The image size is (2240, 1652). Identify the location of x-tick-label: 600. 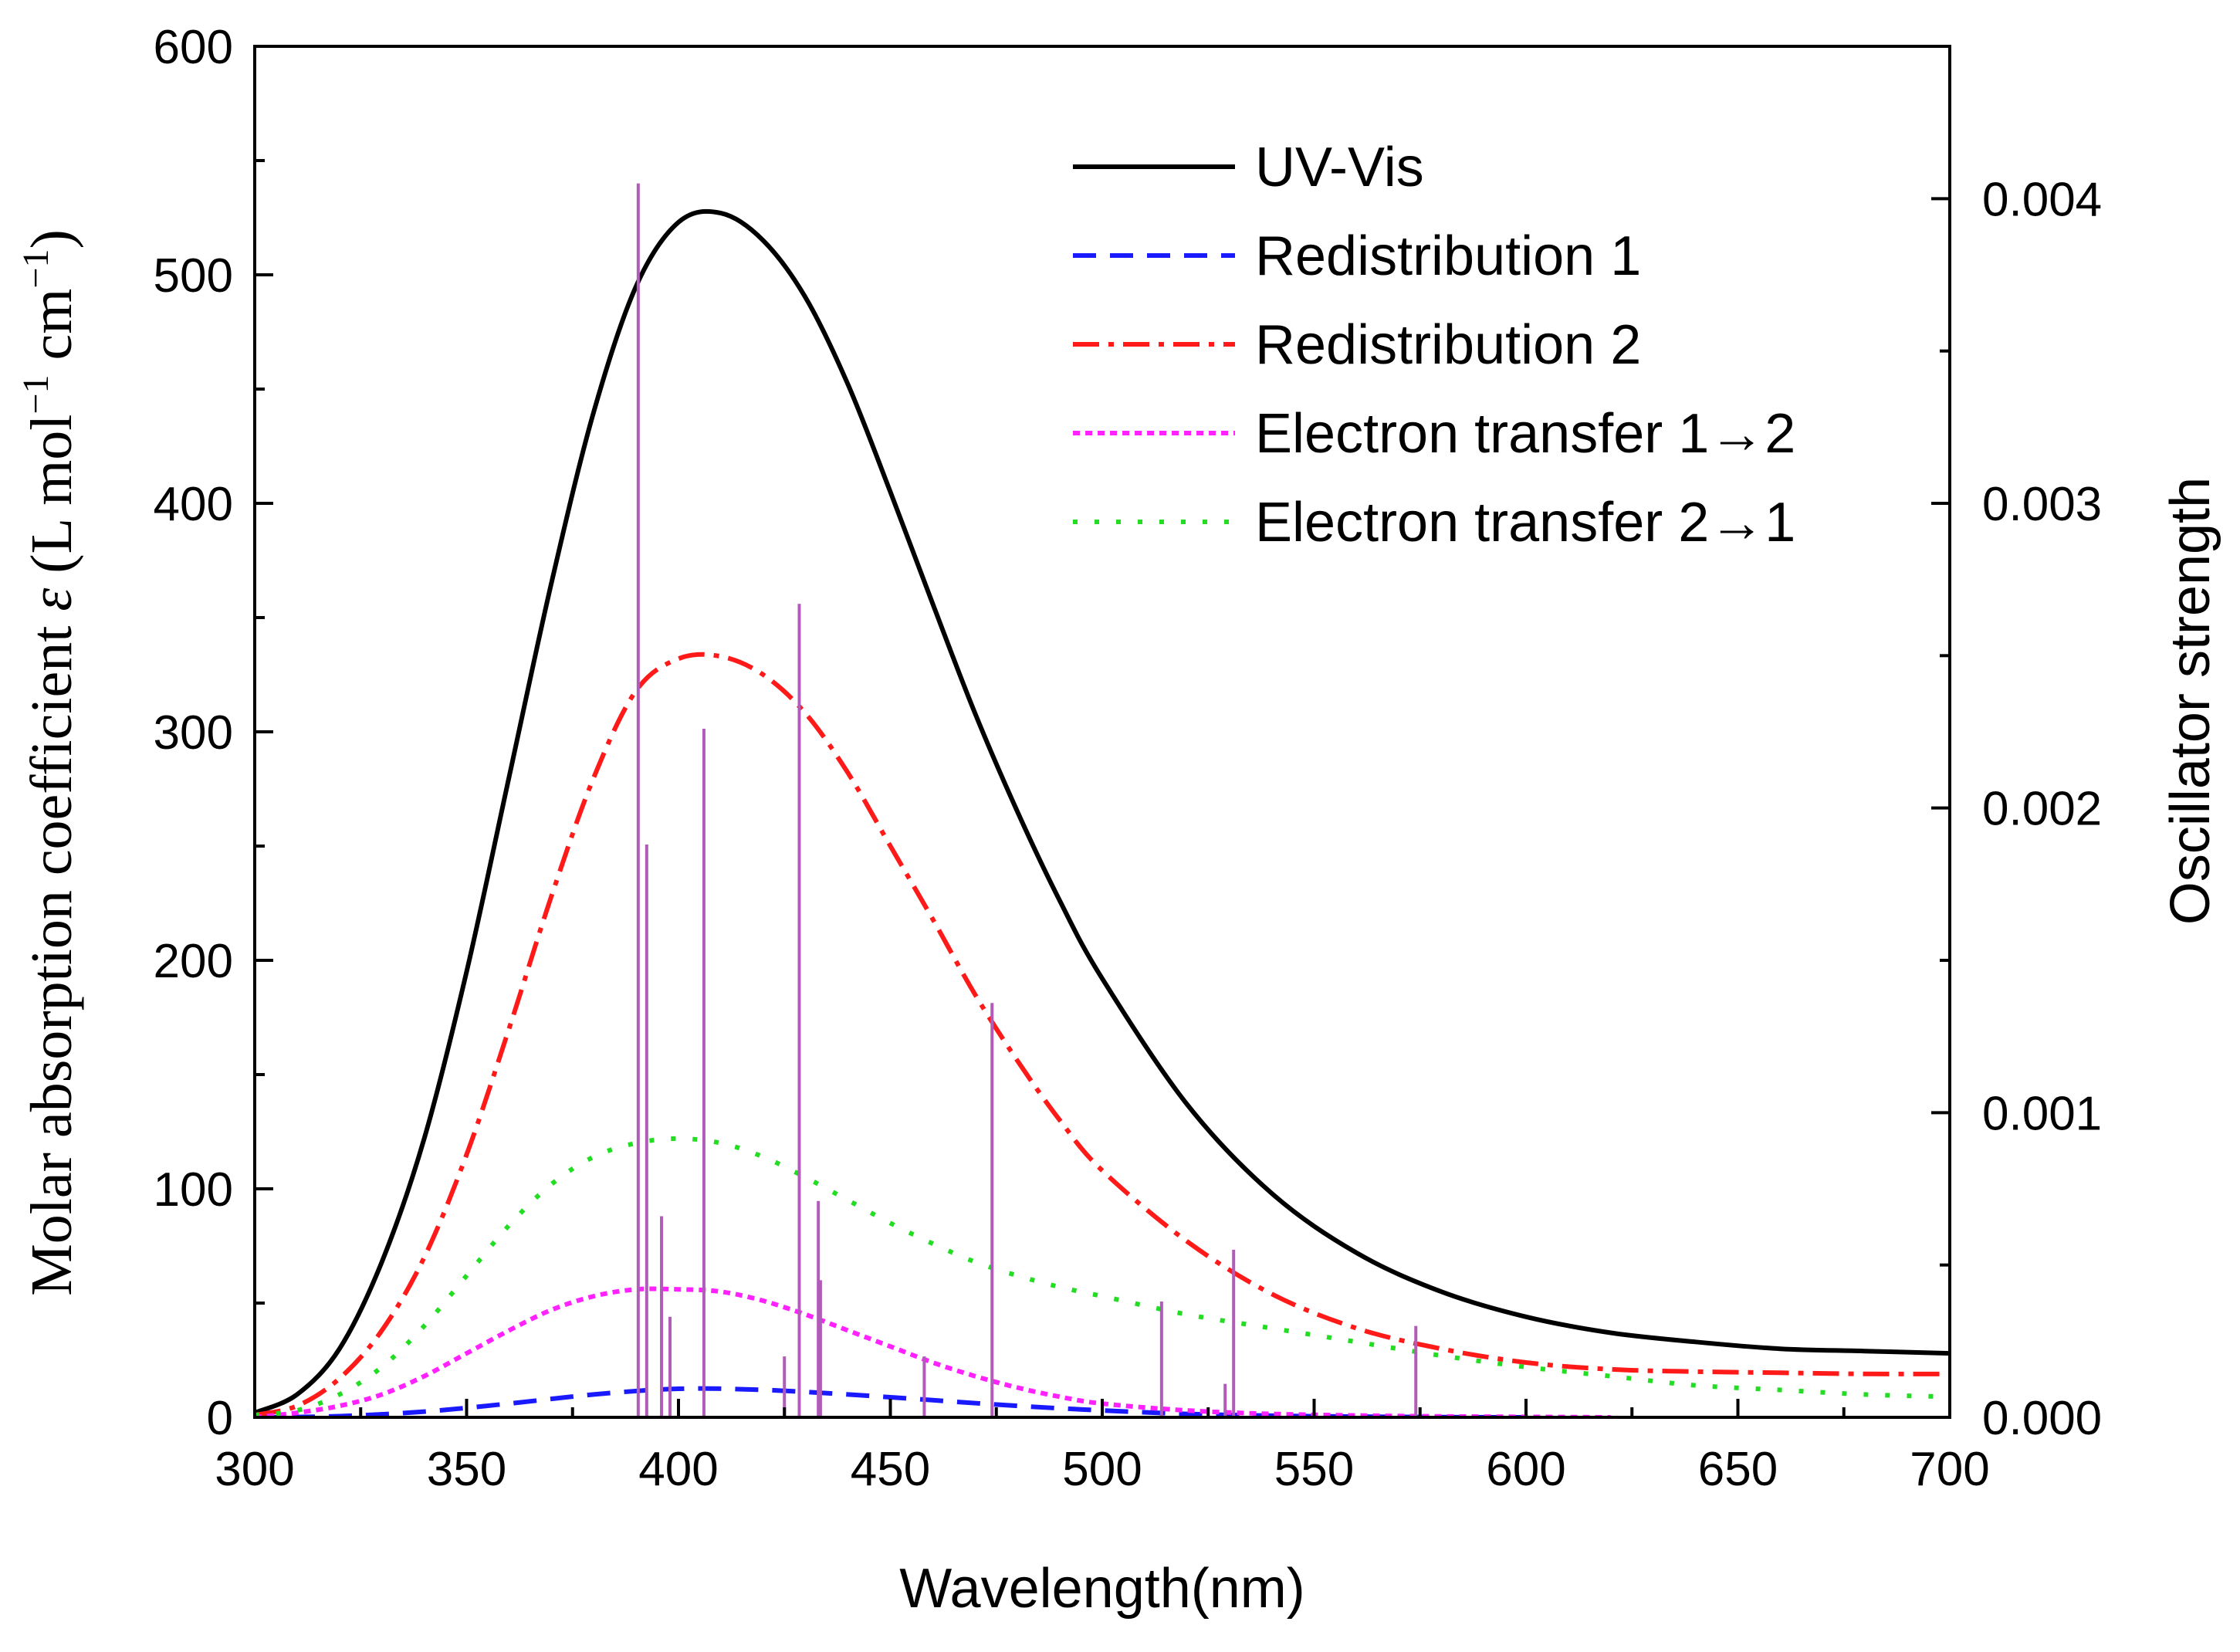
(1525, 1469).